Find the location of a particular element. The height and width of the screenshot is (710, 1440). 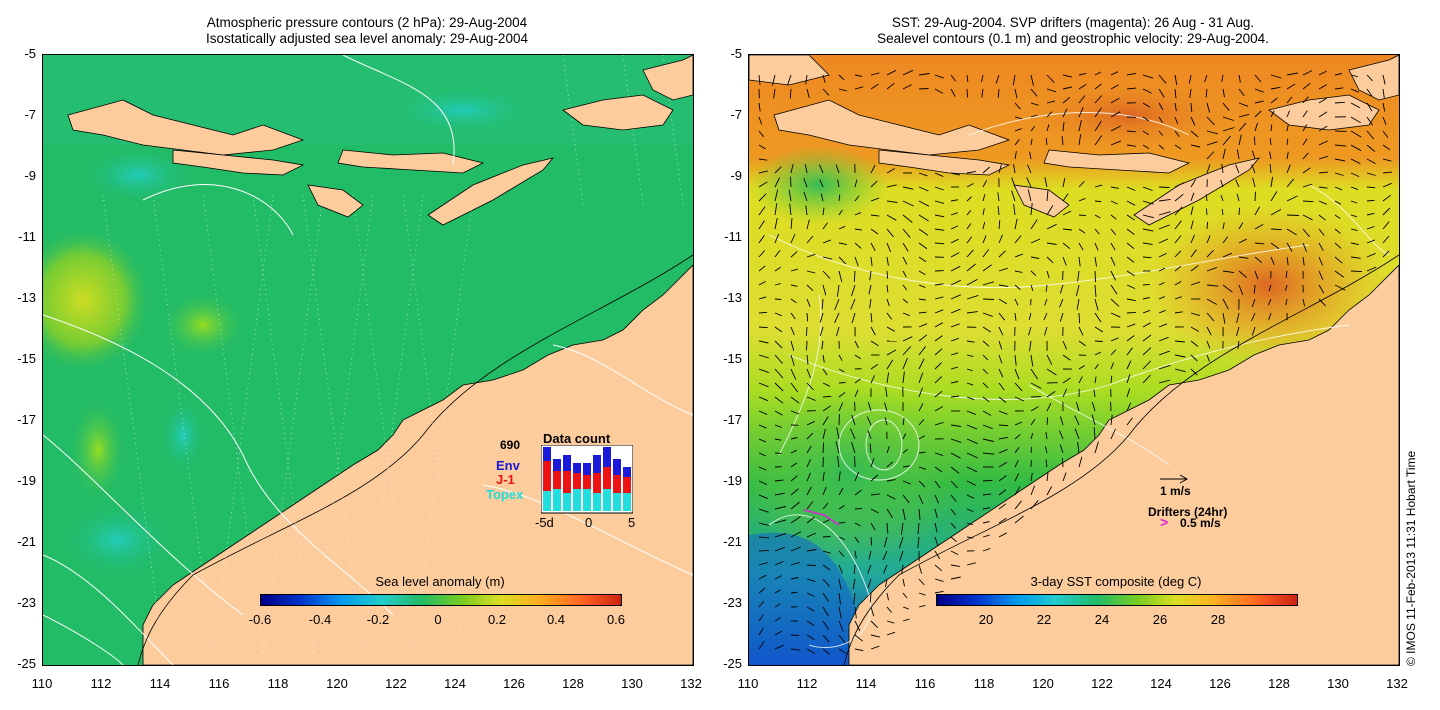

right-ytick-5: -15 is located at coordinates (732, 358).